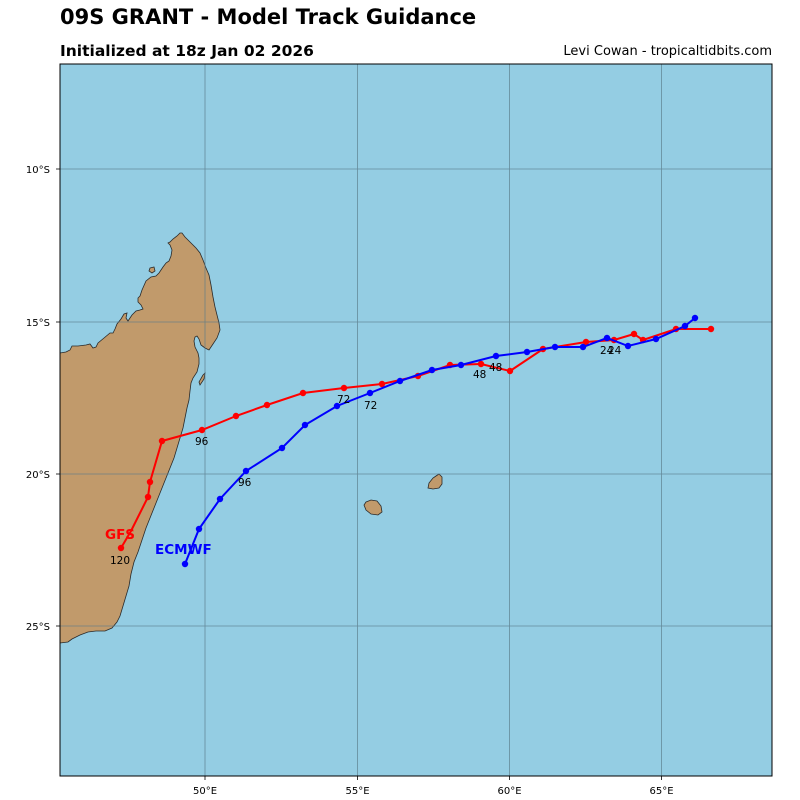  Describe the element at coordinates (120, 535) in the screenshot. I see `gfs-model-label: GFS` at that location.